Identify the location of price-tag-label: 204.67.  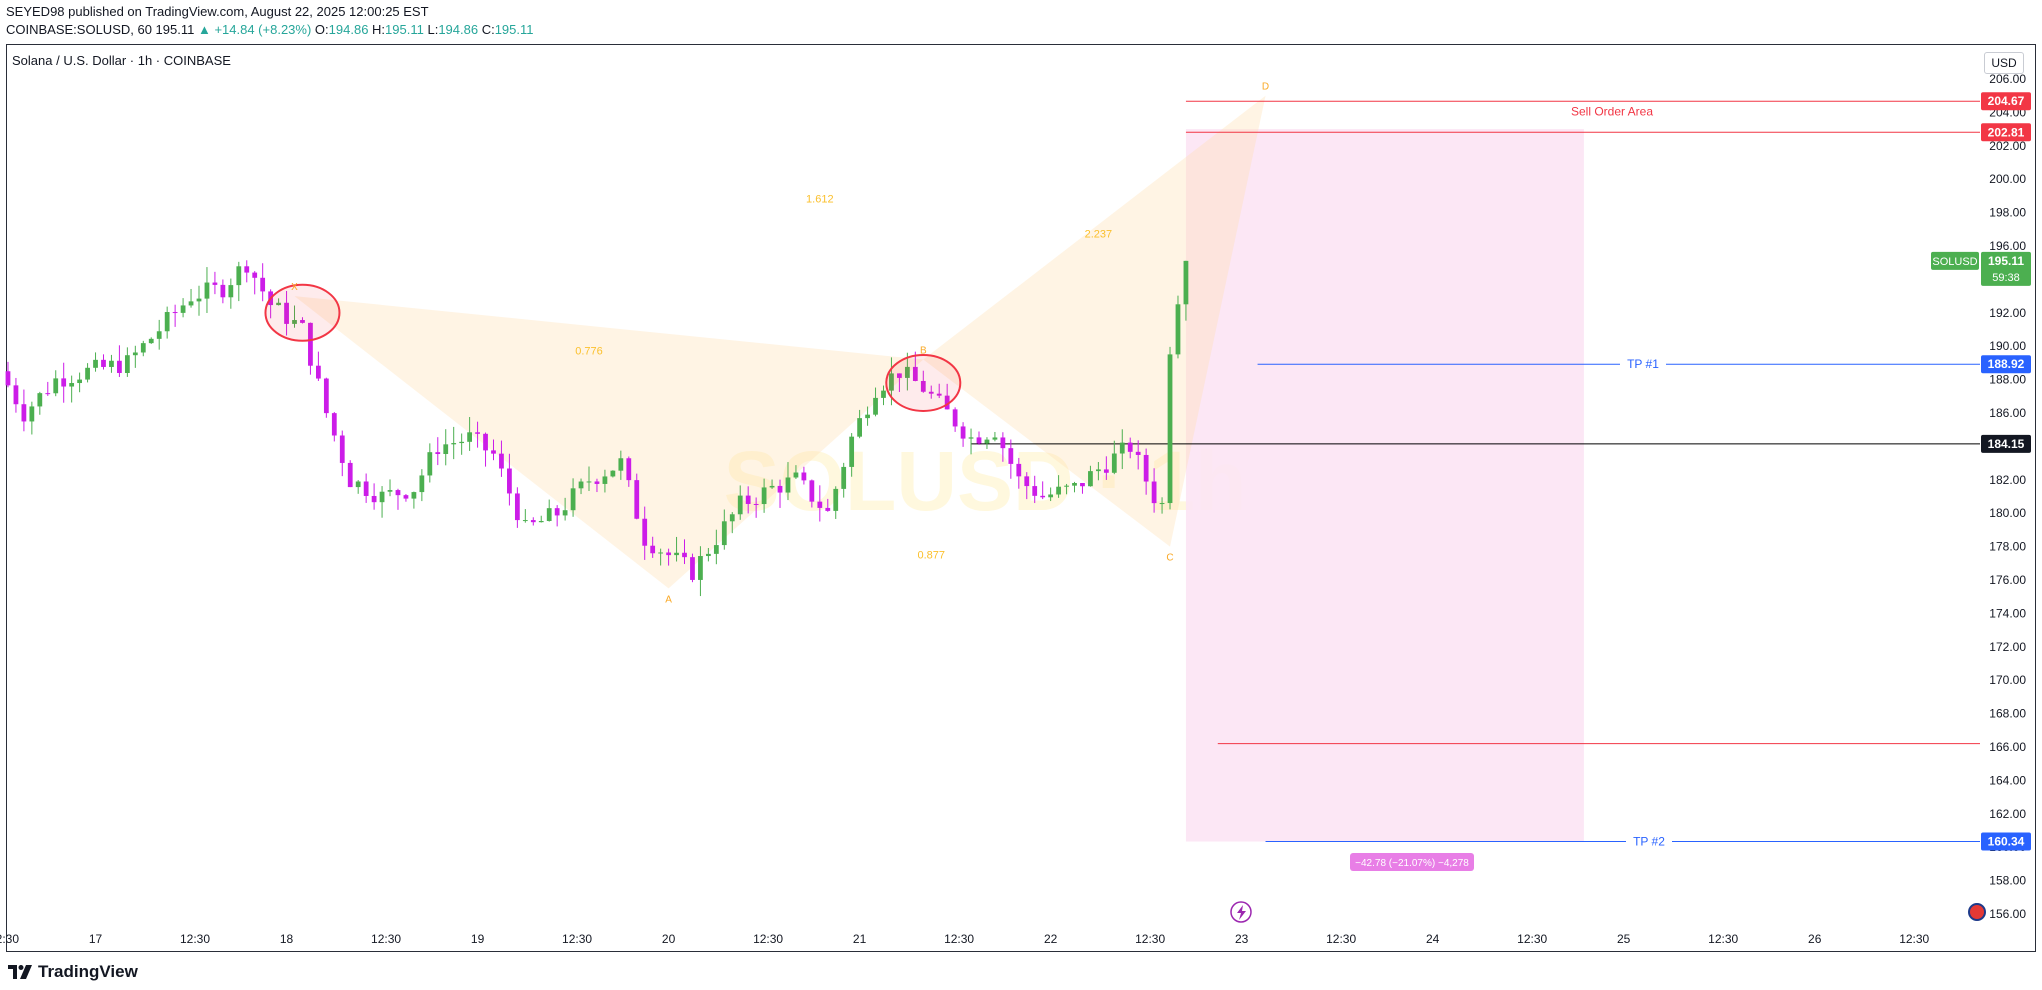
(2006, 101).